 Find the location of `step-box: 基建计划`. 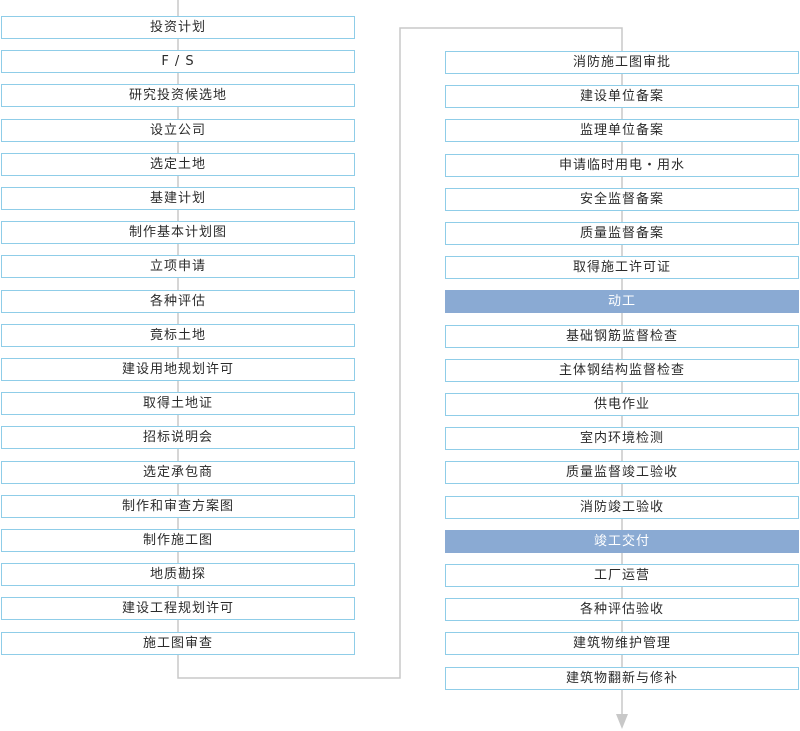

step-box: 基建计划 is located at coordinates (178, 198).